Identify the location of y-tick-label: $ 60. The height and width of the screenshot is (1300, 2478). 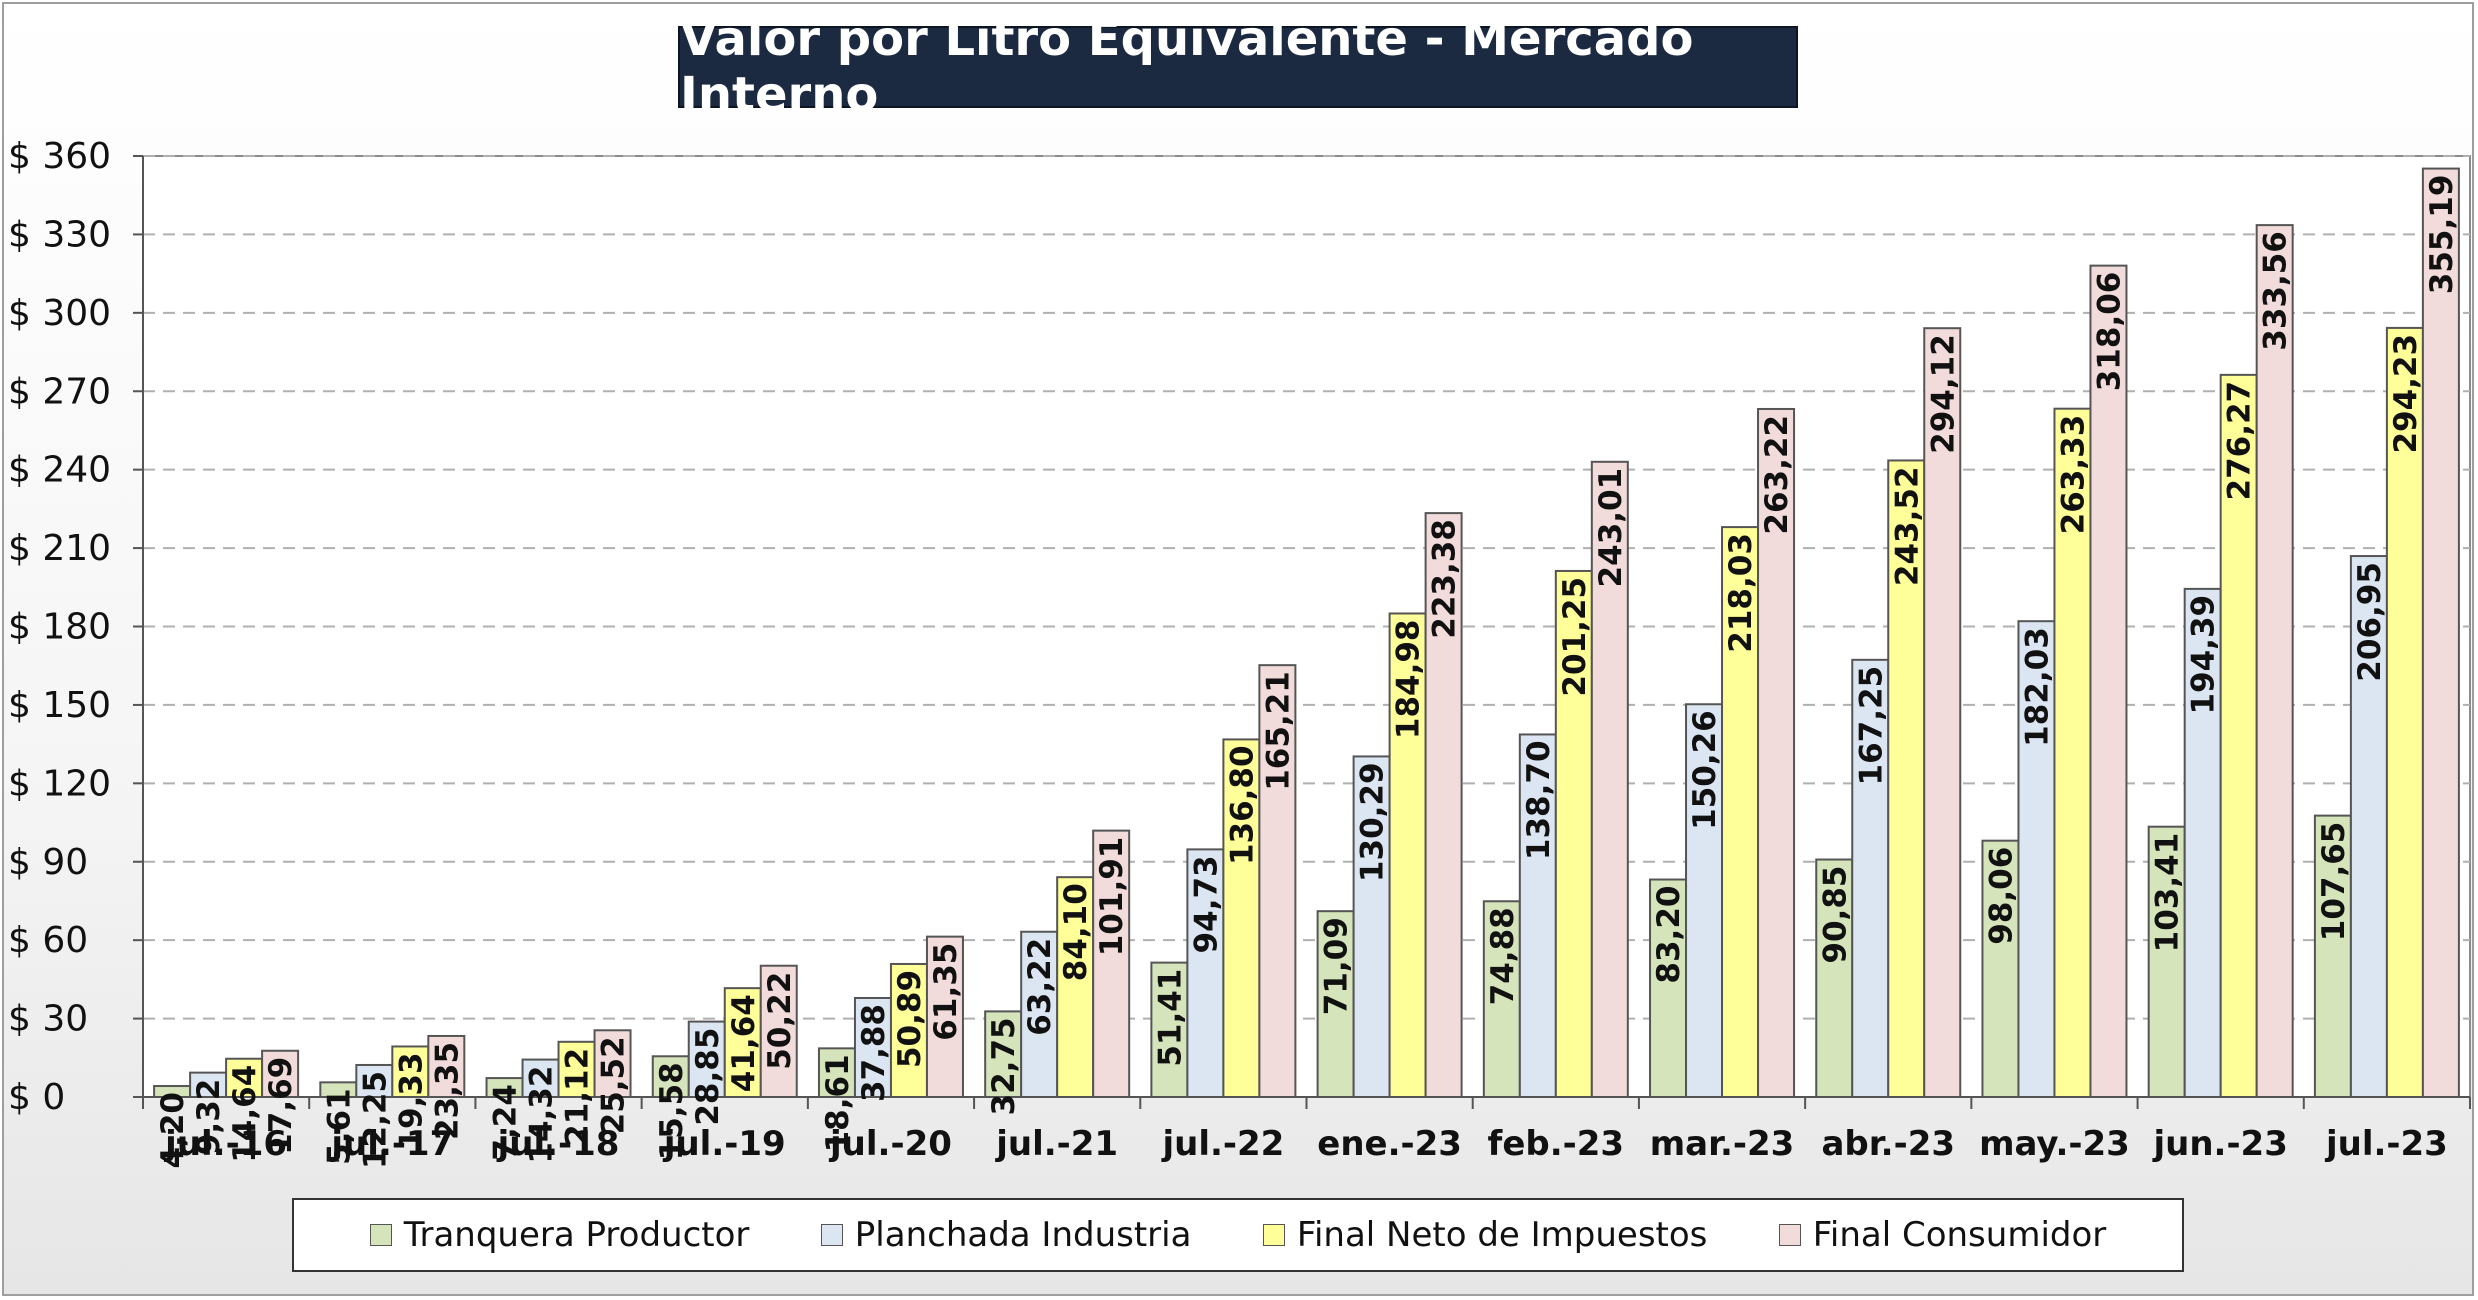
(48, 940).